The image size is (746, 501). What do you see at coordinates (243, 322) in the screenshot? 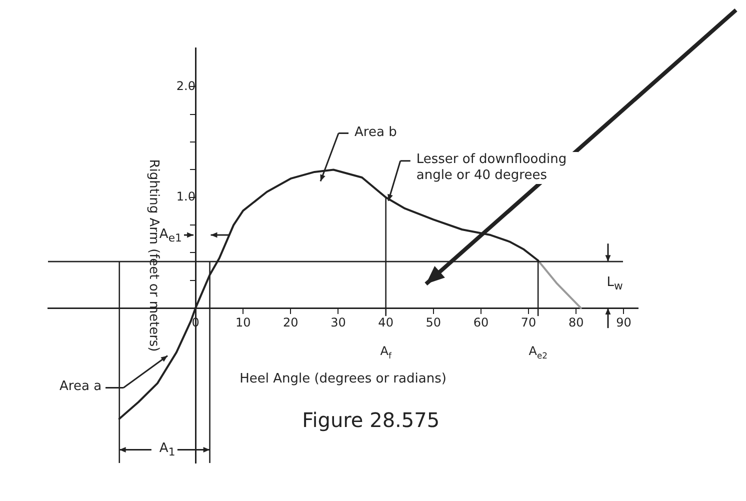
I see `x-tick-label: 10` at bounding box center [243, 322].